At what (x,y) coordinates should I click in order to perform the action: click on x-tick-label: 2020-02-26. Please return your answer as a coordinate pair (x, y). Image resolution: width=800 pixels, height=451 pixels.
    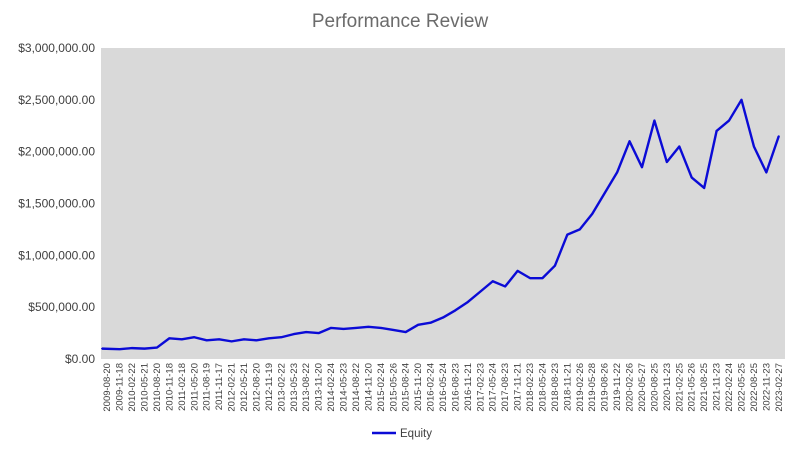
    Looking at the image, I should click on (630, 387).